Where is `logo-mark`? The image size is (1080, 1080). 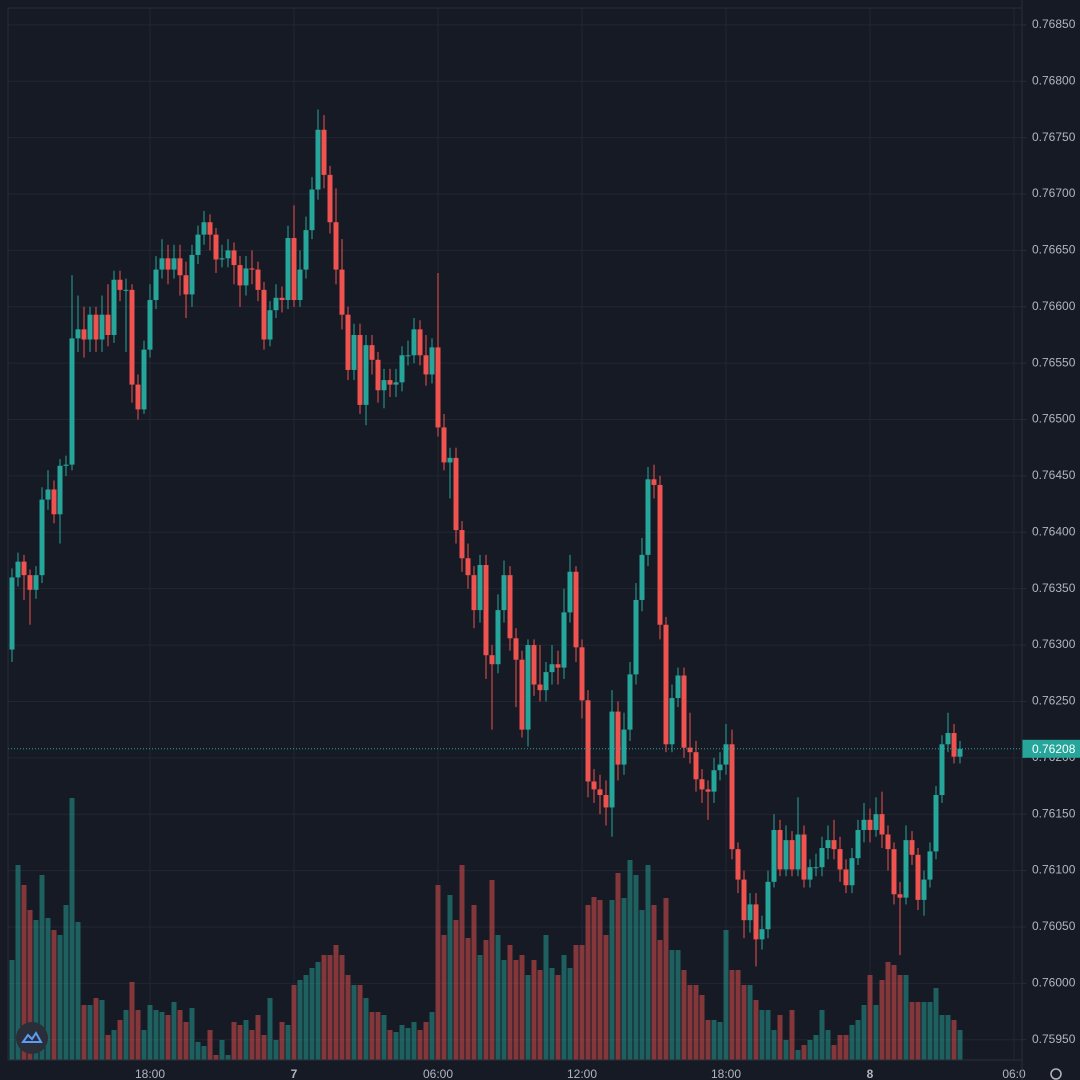
logo-mark is located at coordinates (32, 1037).